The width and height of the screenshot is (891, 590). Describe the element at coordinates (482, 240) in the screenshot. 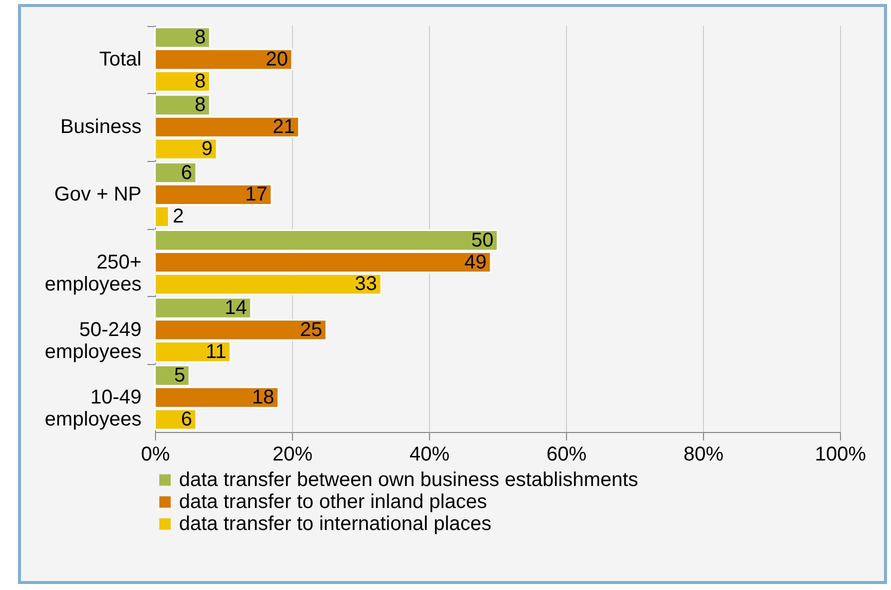

I see `data-label: 50` at that location.